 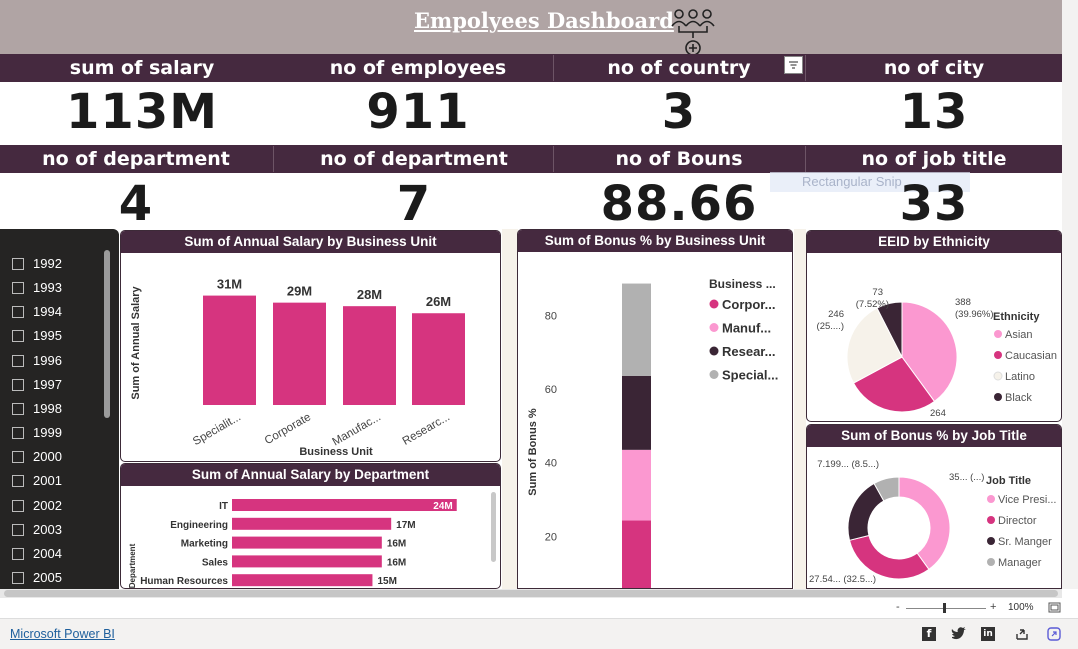 I want to click on year-option: 2001, so click(x=37, y=481).